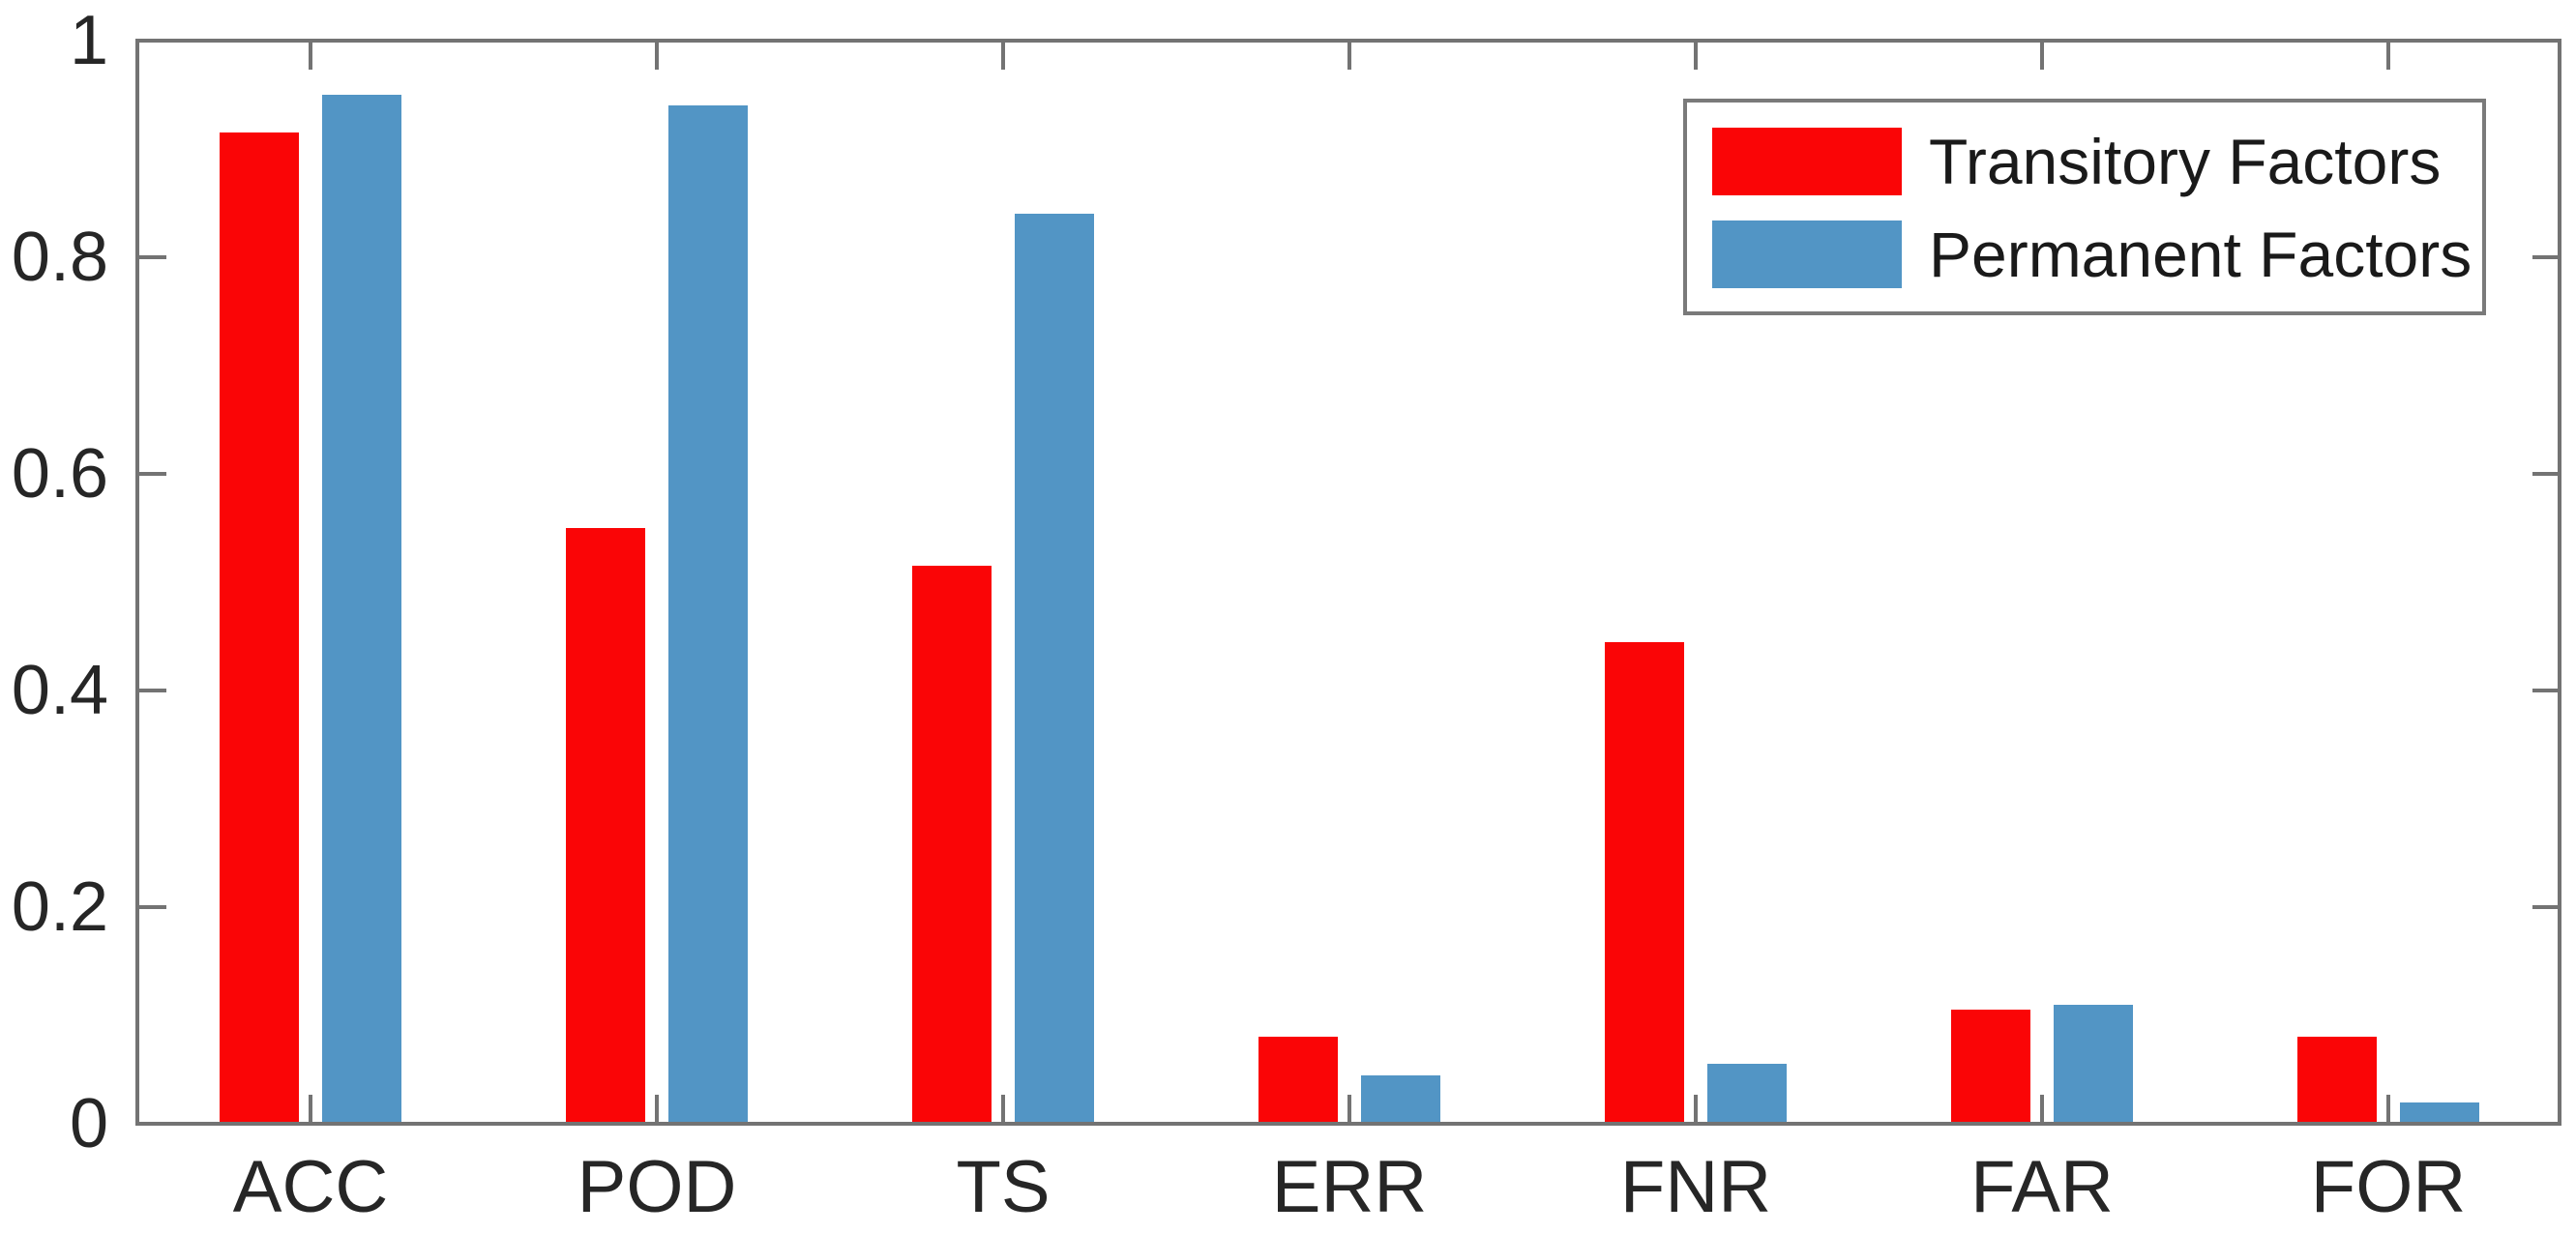 The image size is (2576, 1234). Describe the element at coordinates (88, 40) in the screenshot. I see `y-tick-label: 1` at that location.